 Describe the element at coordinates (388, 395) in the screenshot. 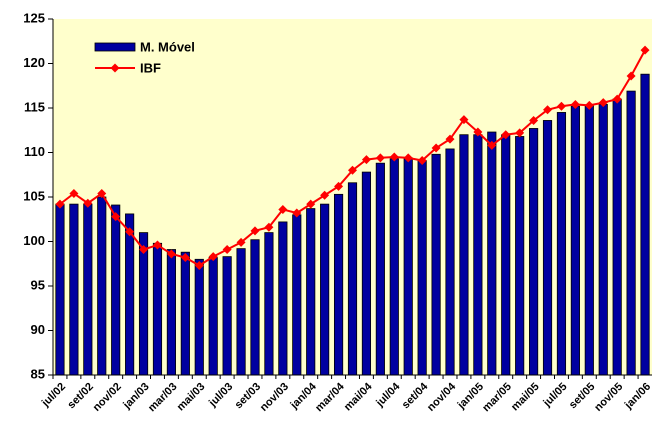

I see `x-tick-label: jul/04` at that location.